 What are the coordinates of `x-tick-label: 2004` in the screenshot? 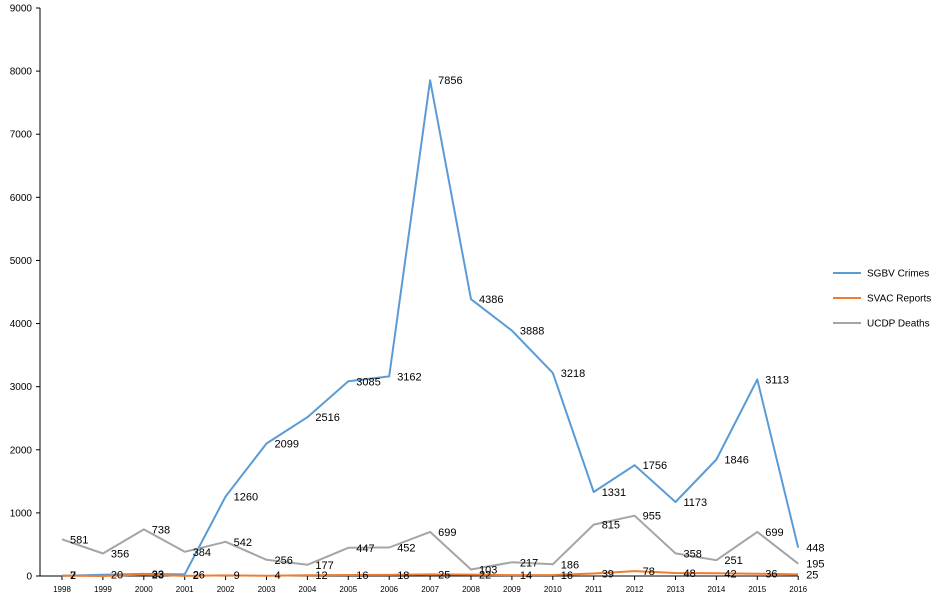 It's located at (308, 589).